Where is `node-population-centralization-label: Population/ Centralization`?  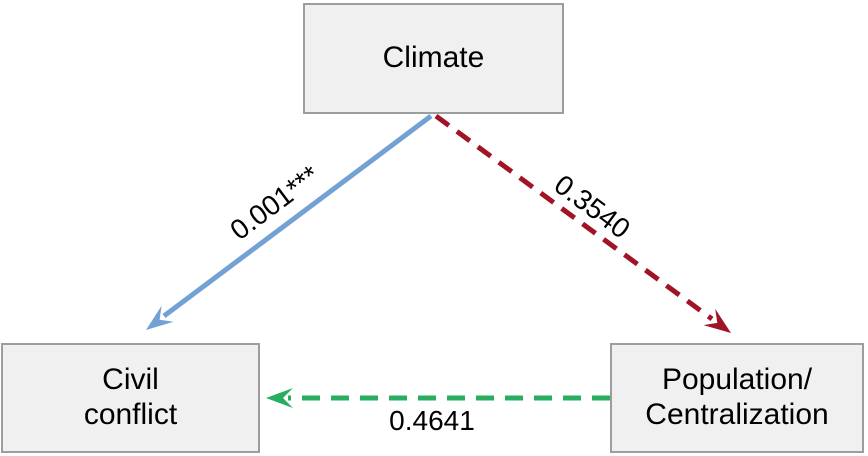 node-population-centralization-label: Population/ Centralization is located at coordinates (737, 397).